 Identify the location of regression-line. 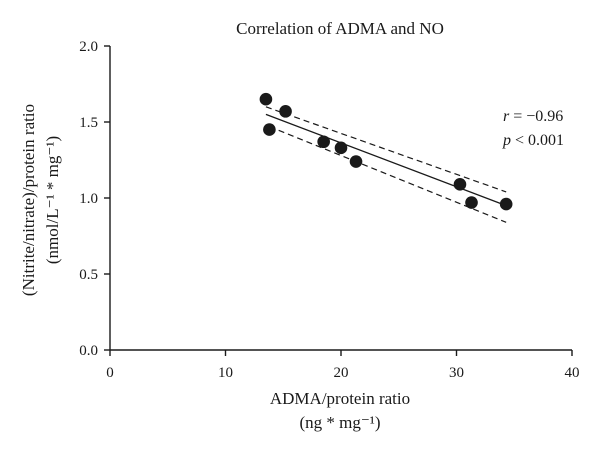
(386, 160).